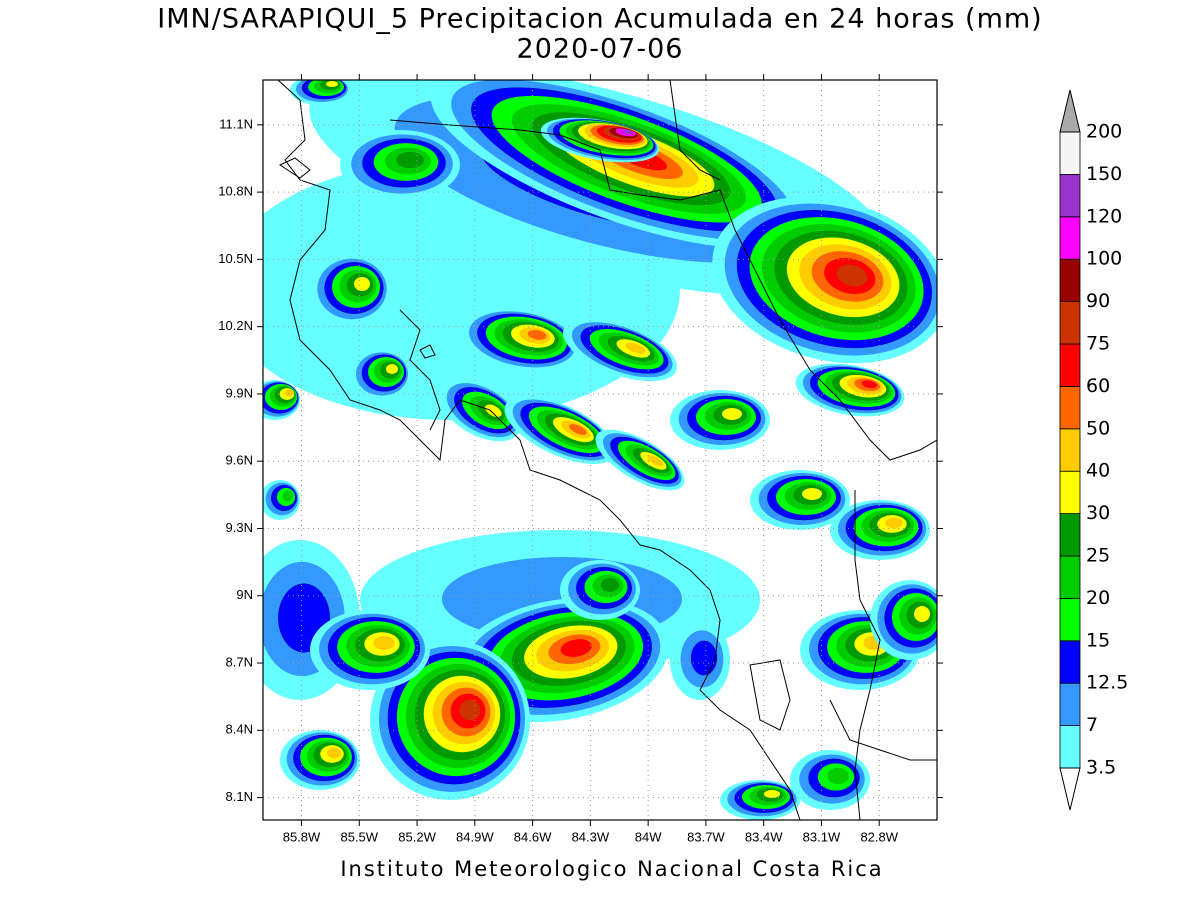 The image size is (1200, 900). I want to click on colorbar-label: 200, so click(1104, 132).